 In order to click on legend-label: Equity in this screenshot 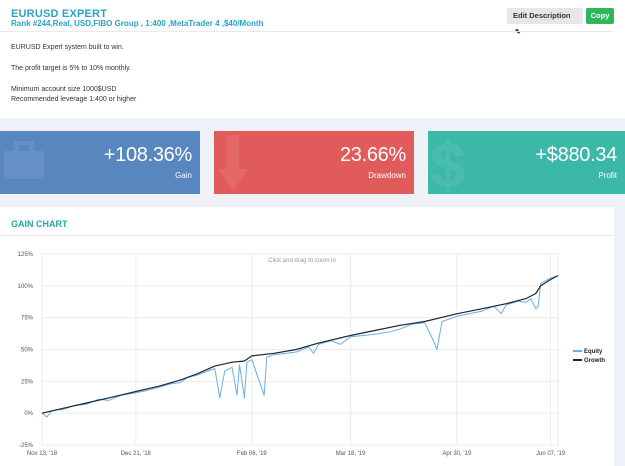, I will do `click(593, 352)`.